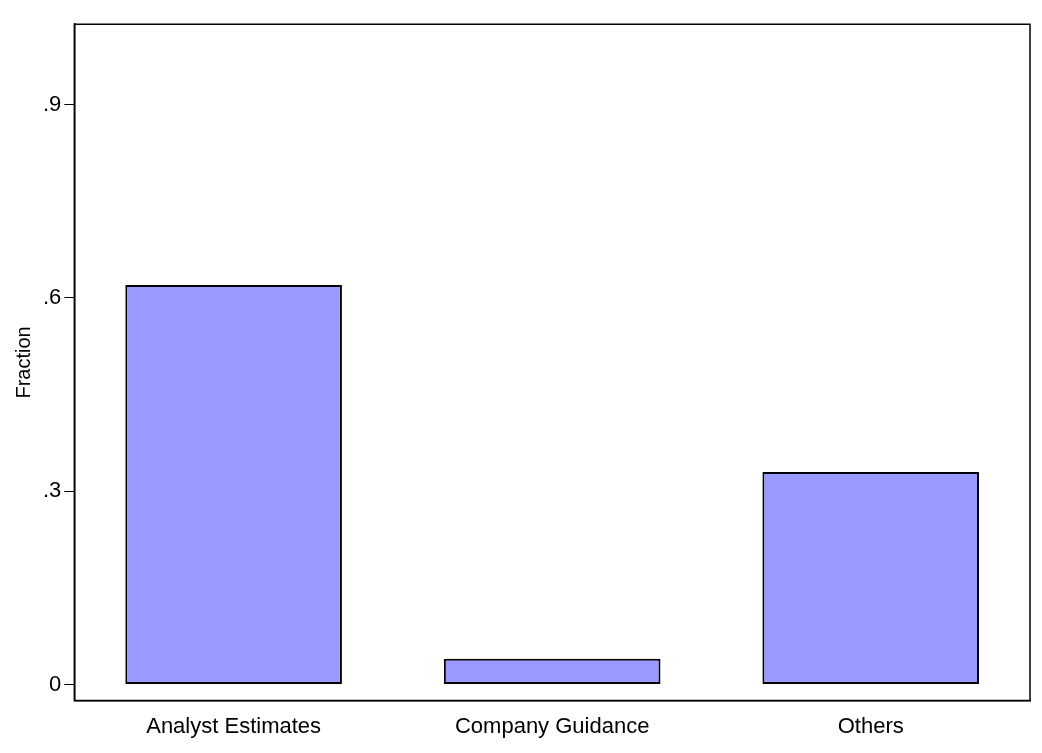 The width and height of the screenshot is (1042, 753). Describe the element at coordinates (52, 490) in the screenshot. I see `y-tick-label: .3` at that location.